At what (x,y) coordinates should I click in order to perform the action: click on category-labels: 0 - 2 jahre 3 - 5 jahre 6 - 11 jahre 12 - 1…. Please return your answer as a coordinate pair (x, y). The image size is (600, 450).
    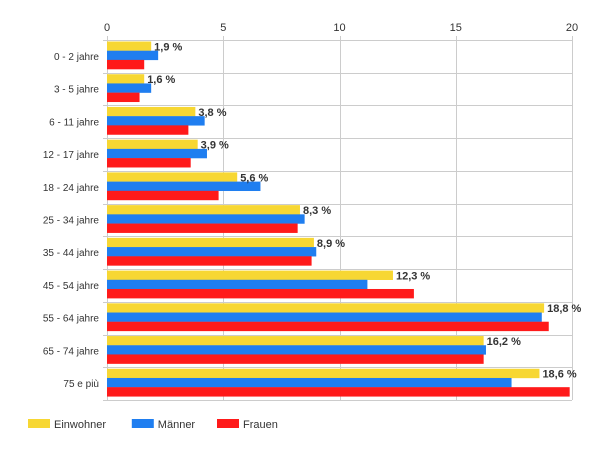
    Looking at the image, I should click on (71, 221).